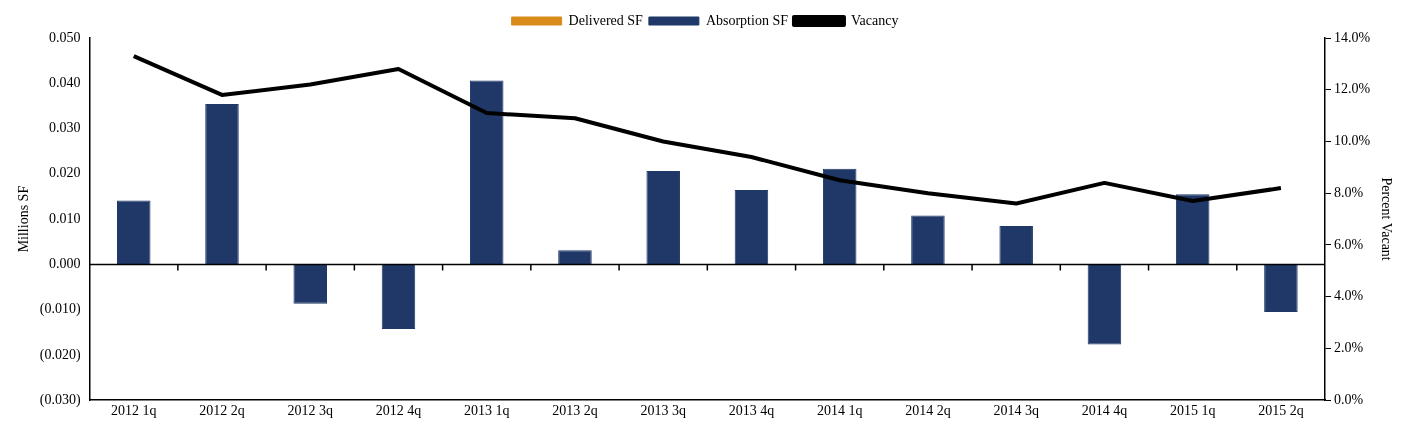 This screenshot has height=431, width=1410. Describe the element at coordinates (575, 411) in the screenshot. I see `x-tick-label: 2013 2q` at that location.